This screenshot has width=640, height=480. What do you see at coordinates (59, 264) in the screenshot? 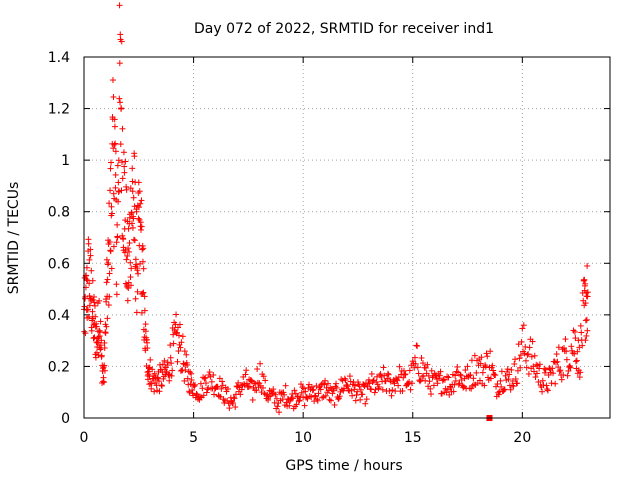
I see `y-tick-label: 0.6` at bounding box center [59, 264].